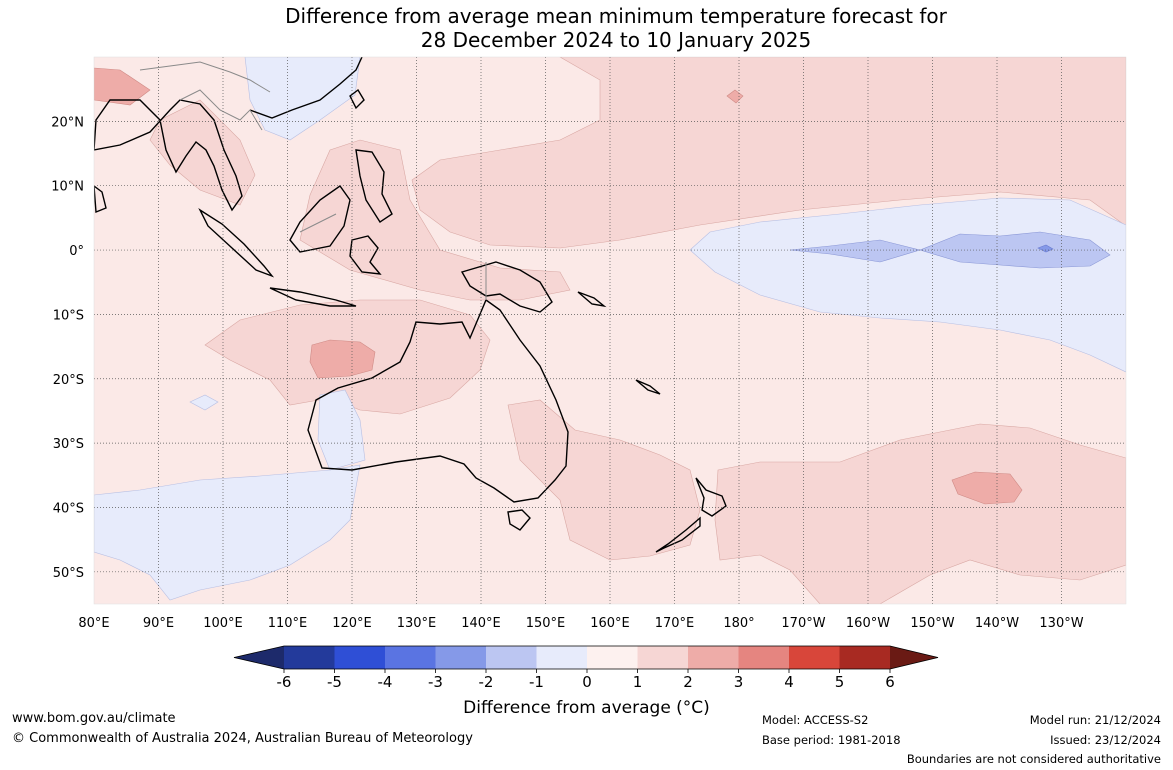 The width and height of the screenshot is (1173, 770). Describe the element at coordinates (223, 623) in the screenshot. I see `longitude-tick-label: 100°E` at that location.